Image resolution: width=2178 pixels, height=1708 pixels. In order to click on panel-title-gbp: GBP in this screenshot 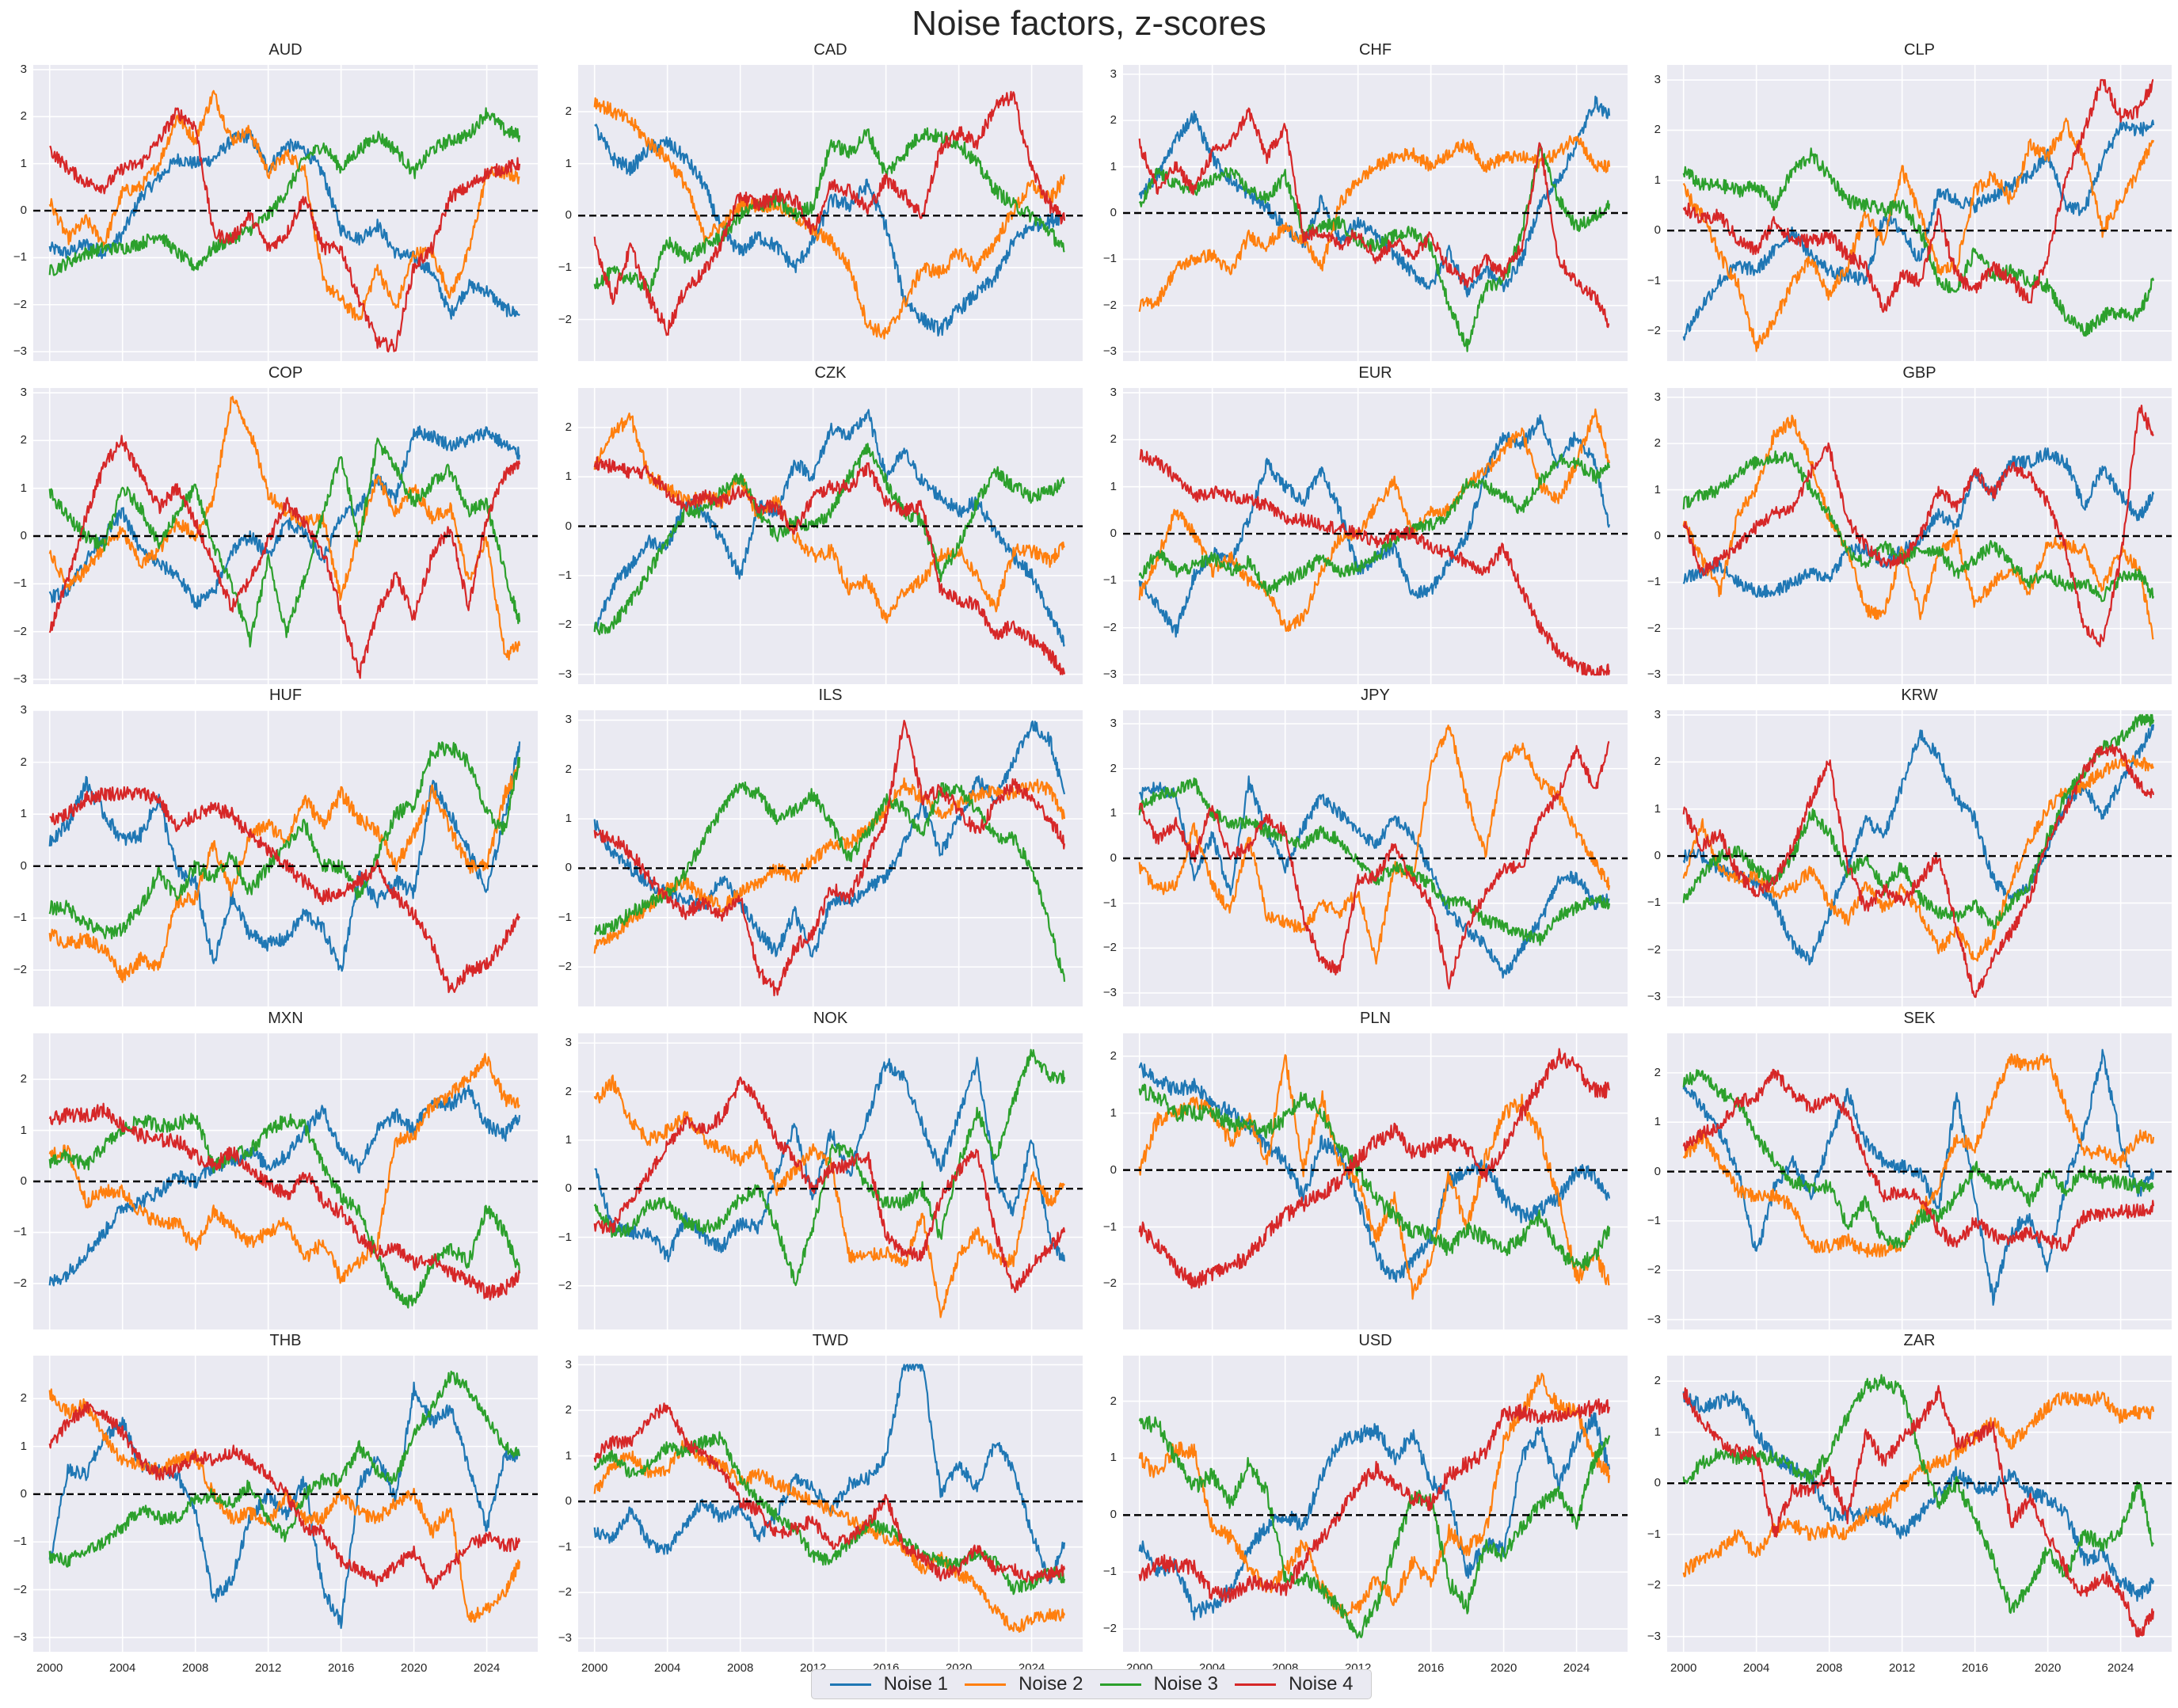, I will do `click(1919, 373)`.